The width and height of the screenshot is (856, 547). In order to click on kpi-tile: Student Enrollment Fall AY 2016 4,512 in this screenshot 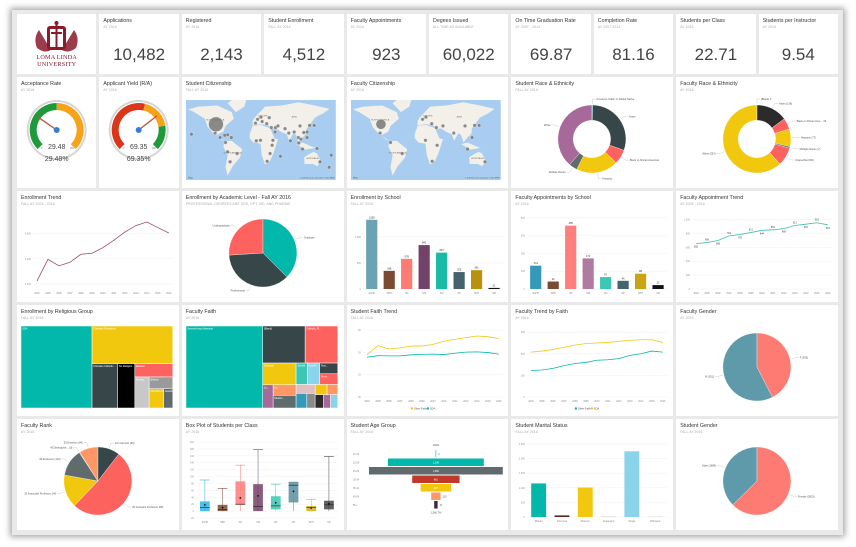, I will do `click(304, 44)`.